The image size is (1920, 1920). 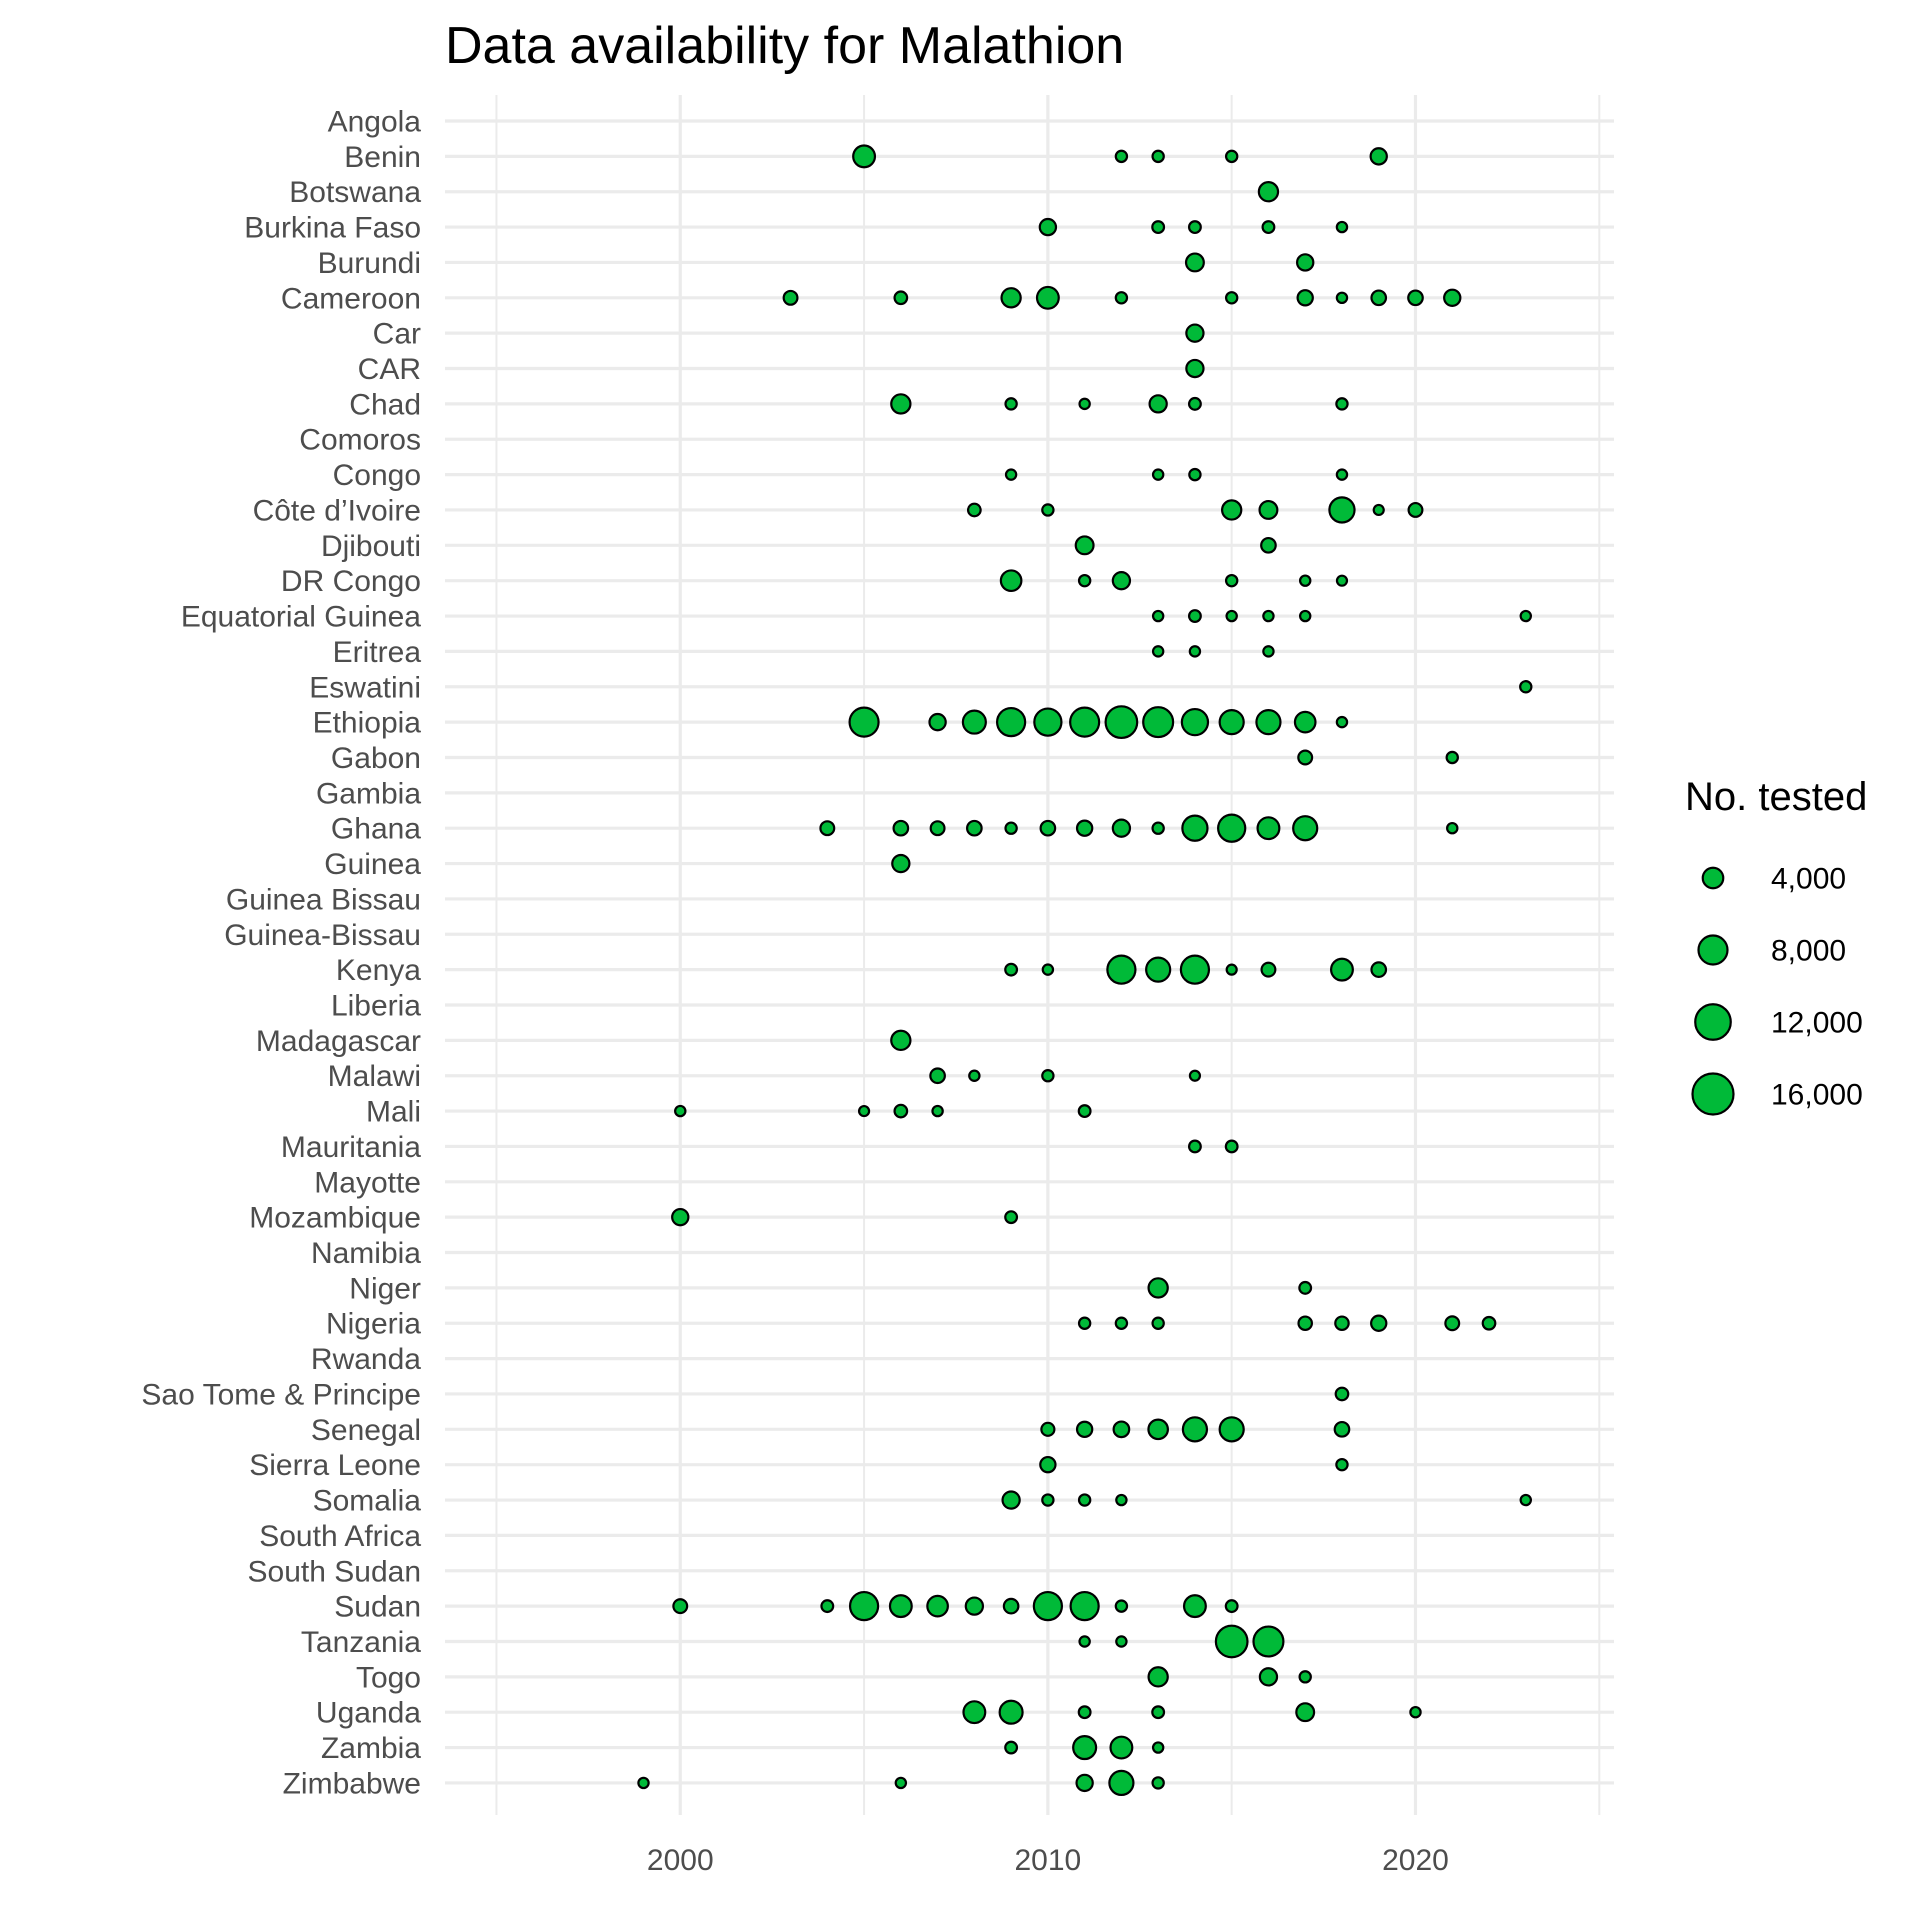 I want to click on y-tick-label: Sao Tome & Principe, so click(x=281, y=1394).